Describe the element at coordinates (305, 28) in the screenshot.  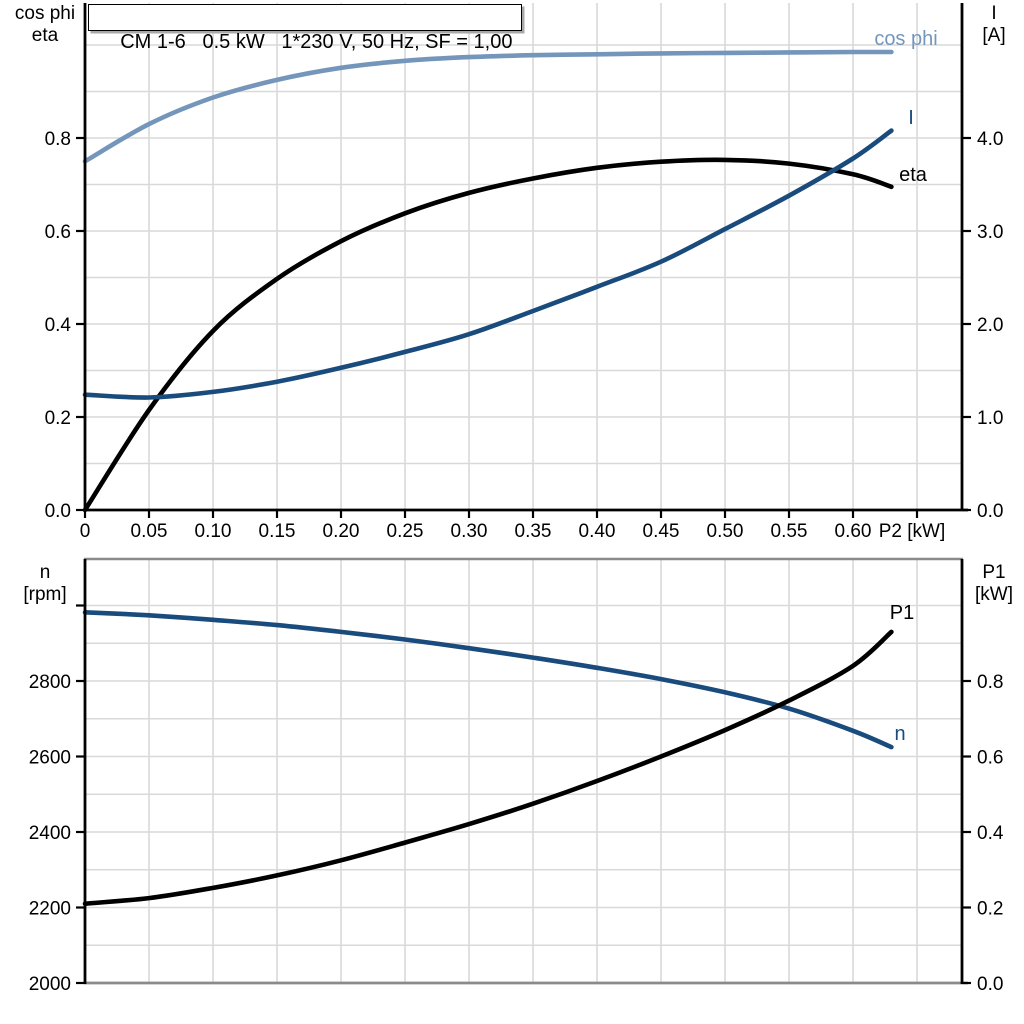
I see `chart-title-box: CM 1-6 0.5 kW 1*230 V, 50 Hz, SF = 1,00` at that location.